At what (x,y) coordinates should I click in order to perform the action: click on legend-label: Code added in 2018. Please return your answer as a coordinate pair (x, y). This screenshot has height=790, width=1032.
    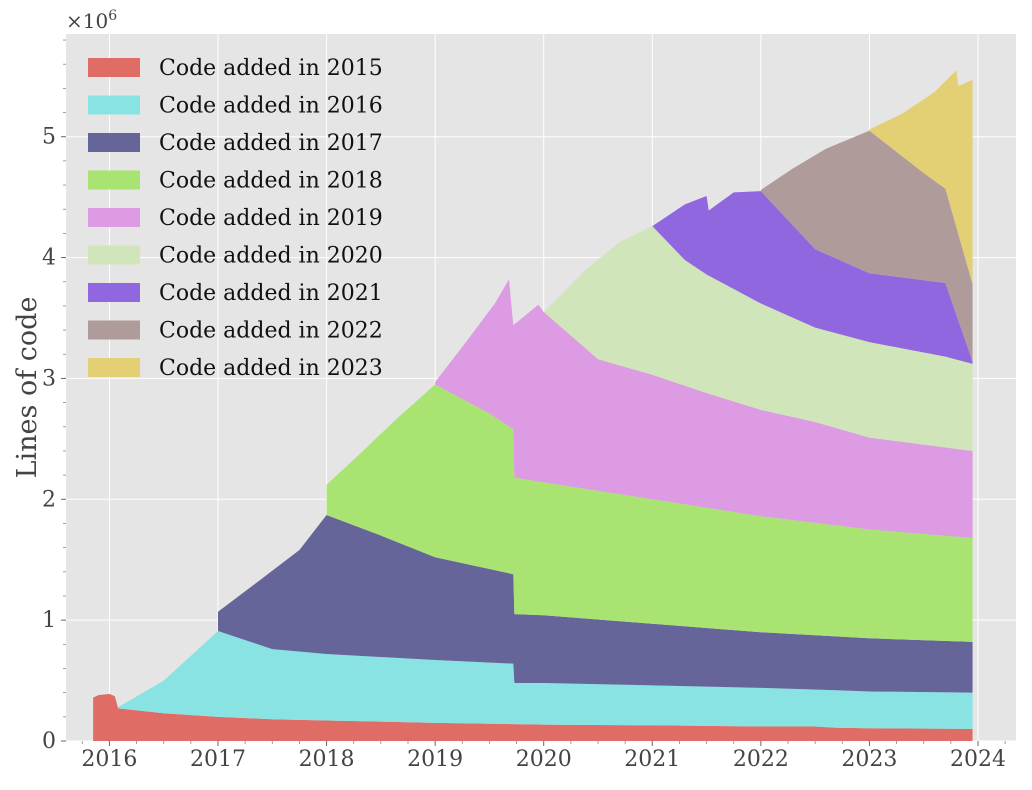
    Looking at the image, I should click on (271, 181).